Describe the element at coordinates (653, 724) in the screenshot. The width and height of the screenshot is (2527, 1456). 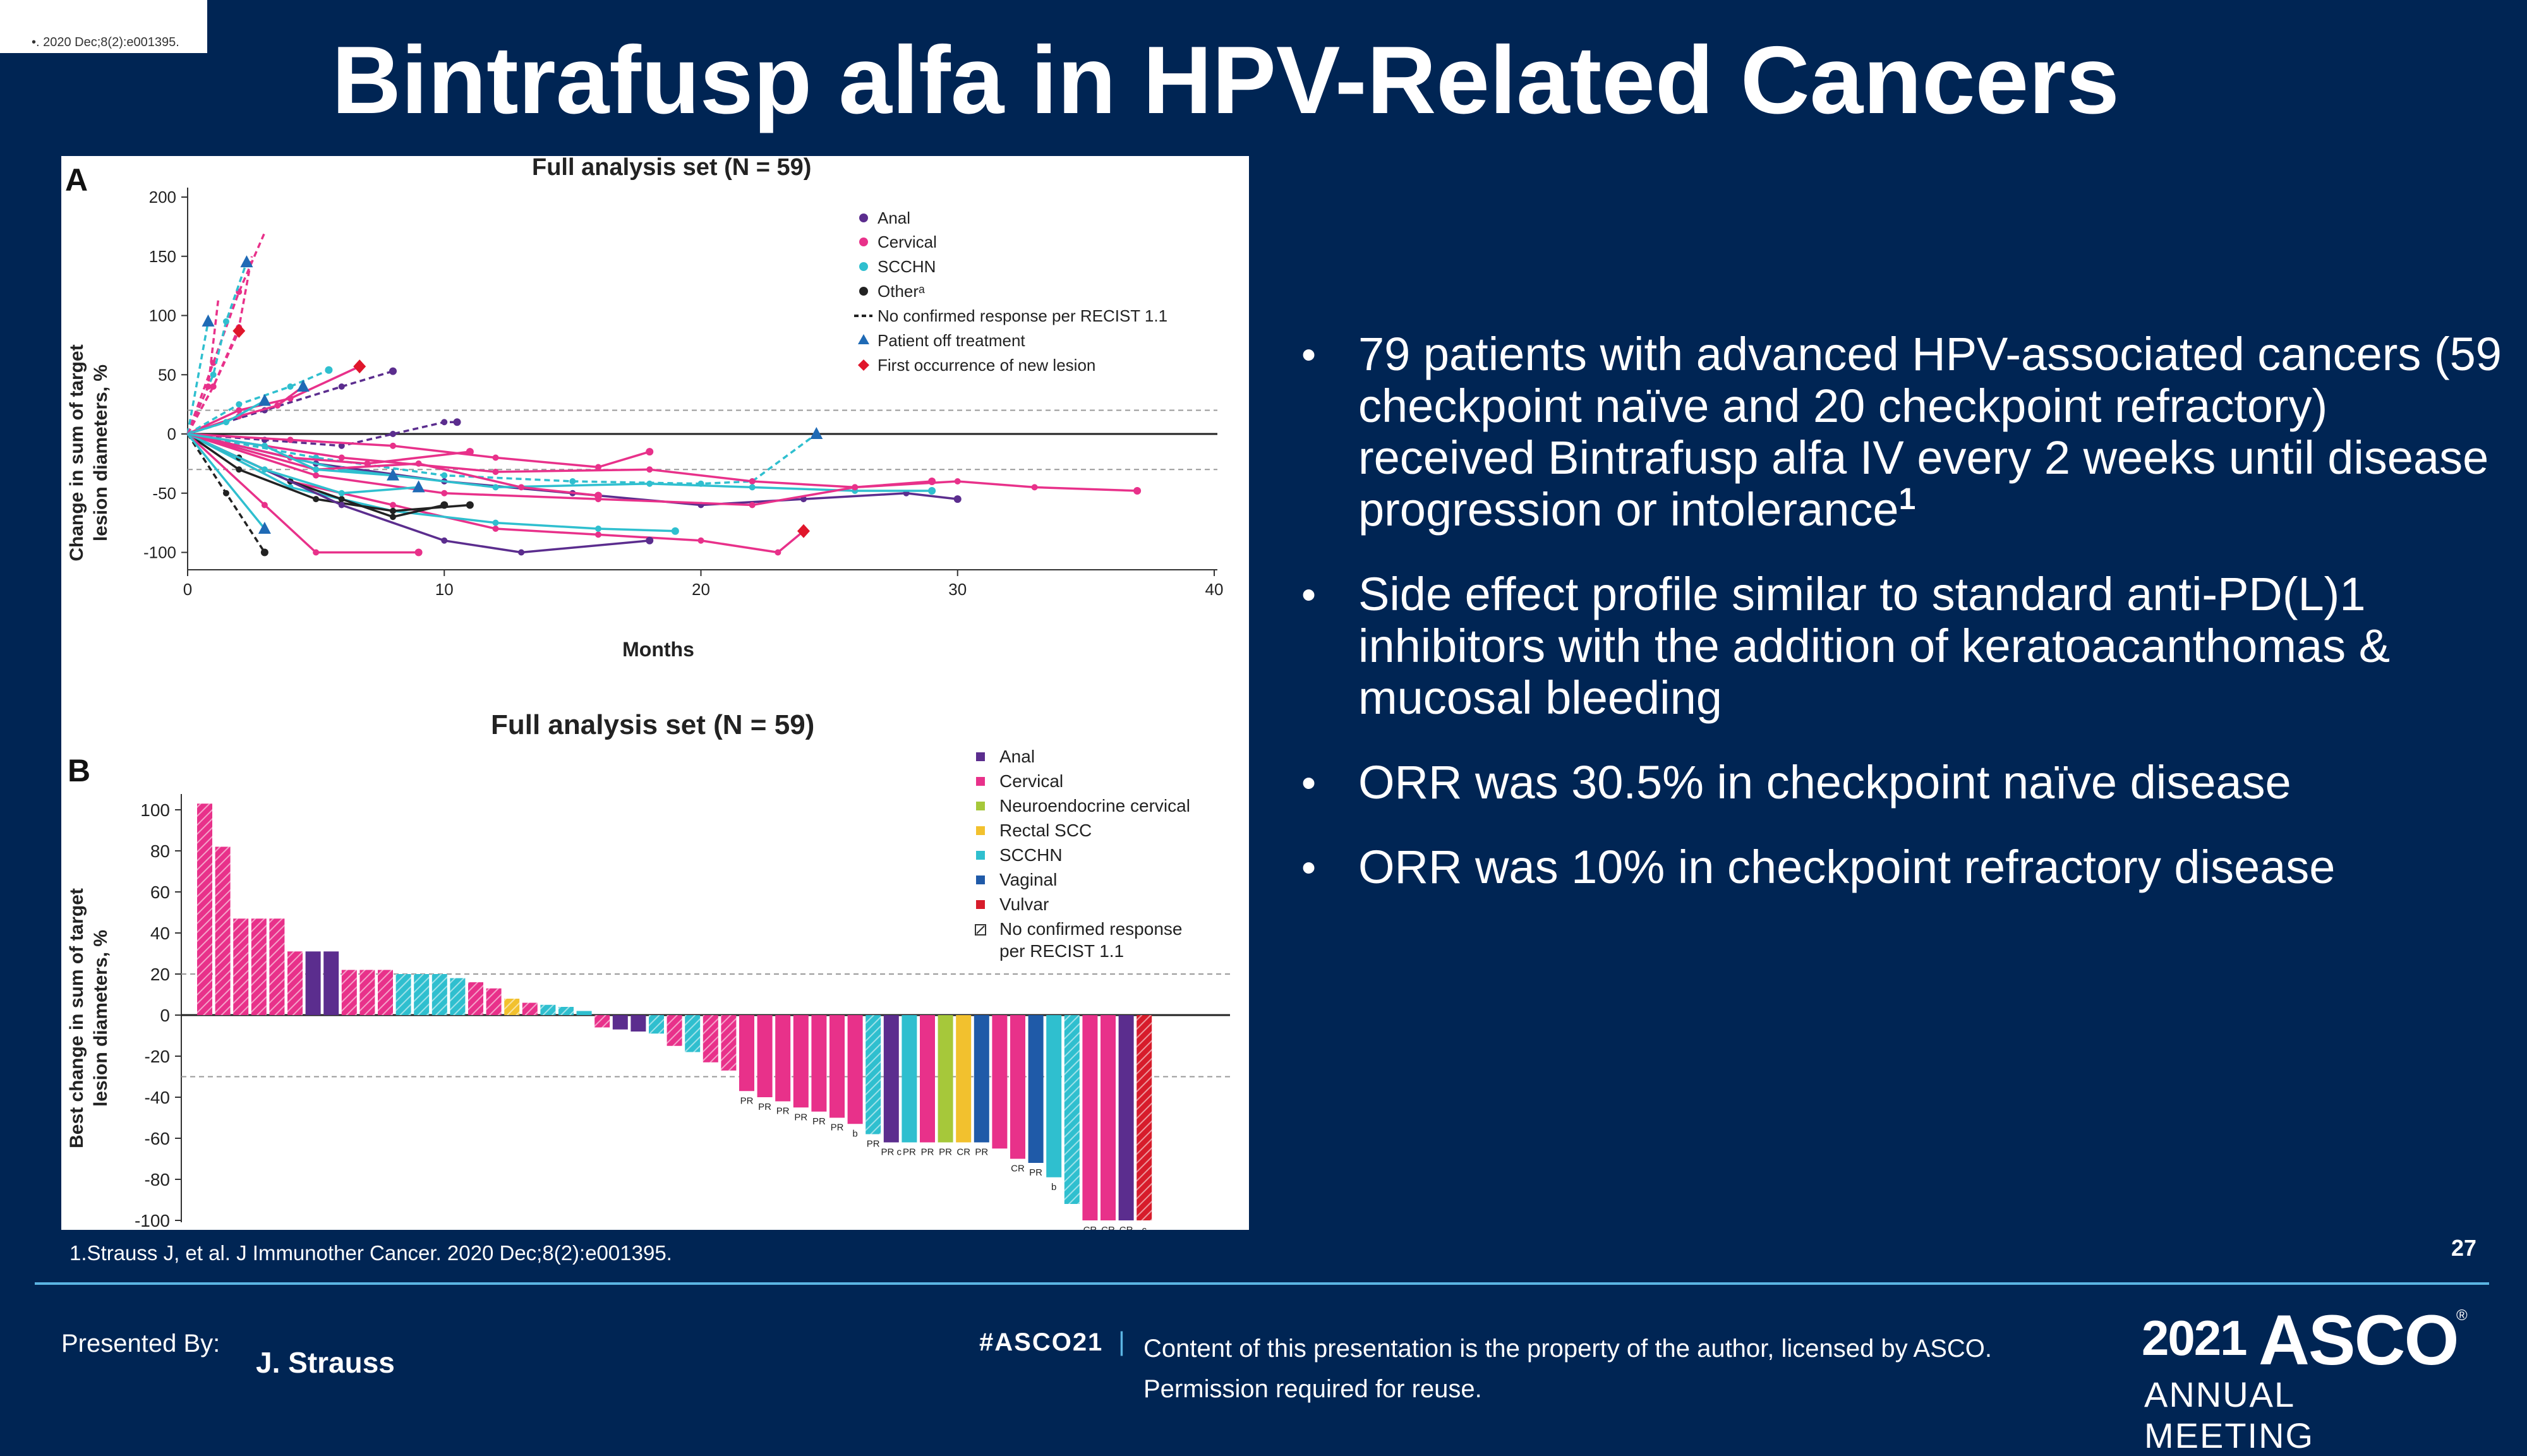
I see `panel-b-title: Full analysis set (N = 59)` at that location.